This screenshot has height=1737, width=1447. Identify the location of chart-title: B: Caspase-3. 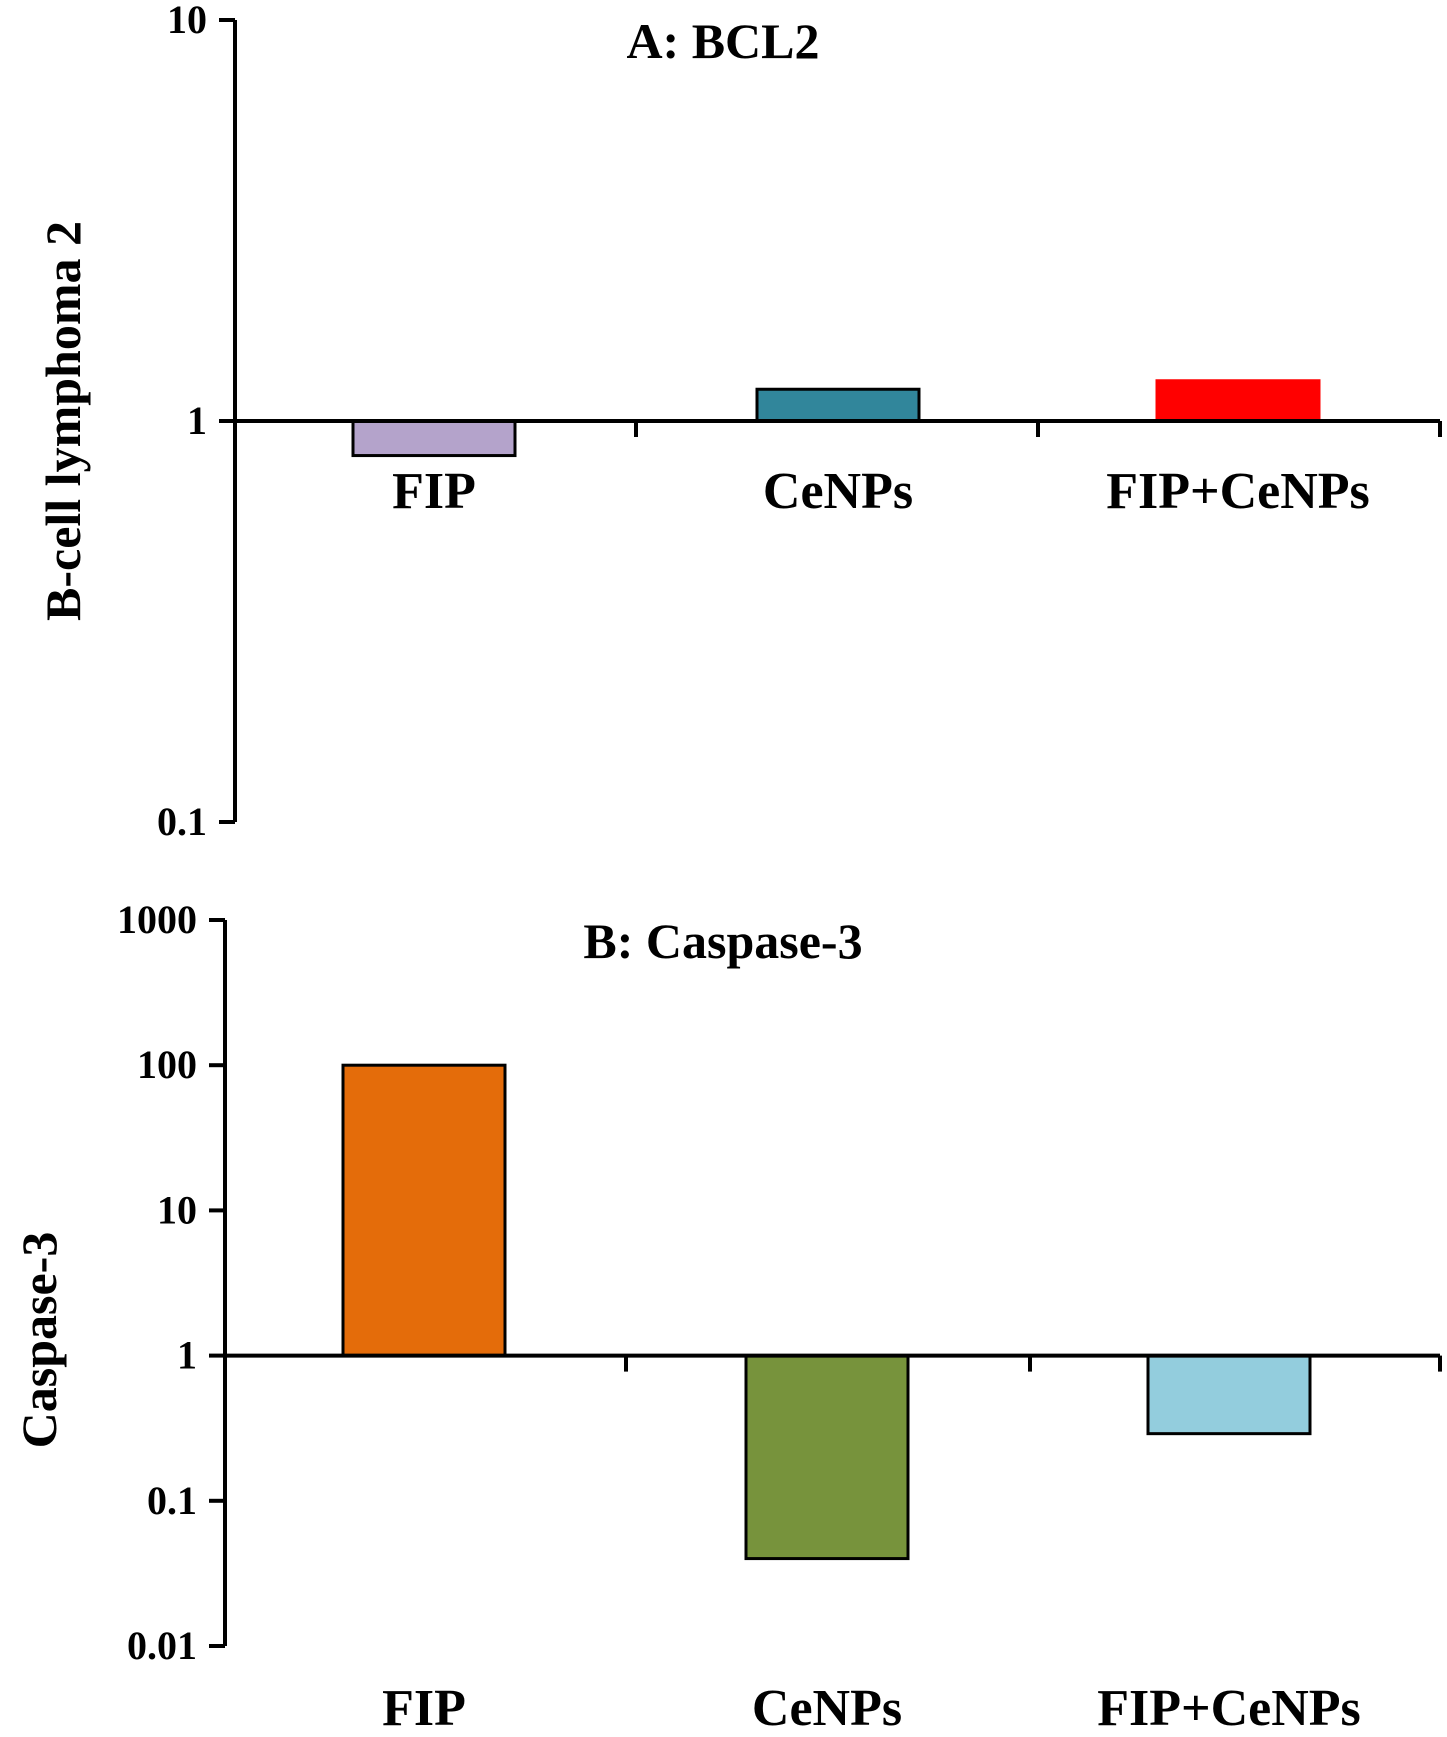
(722, 941).